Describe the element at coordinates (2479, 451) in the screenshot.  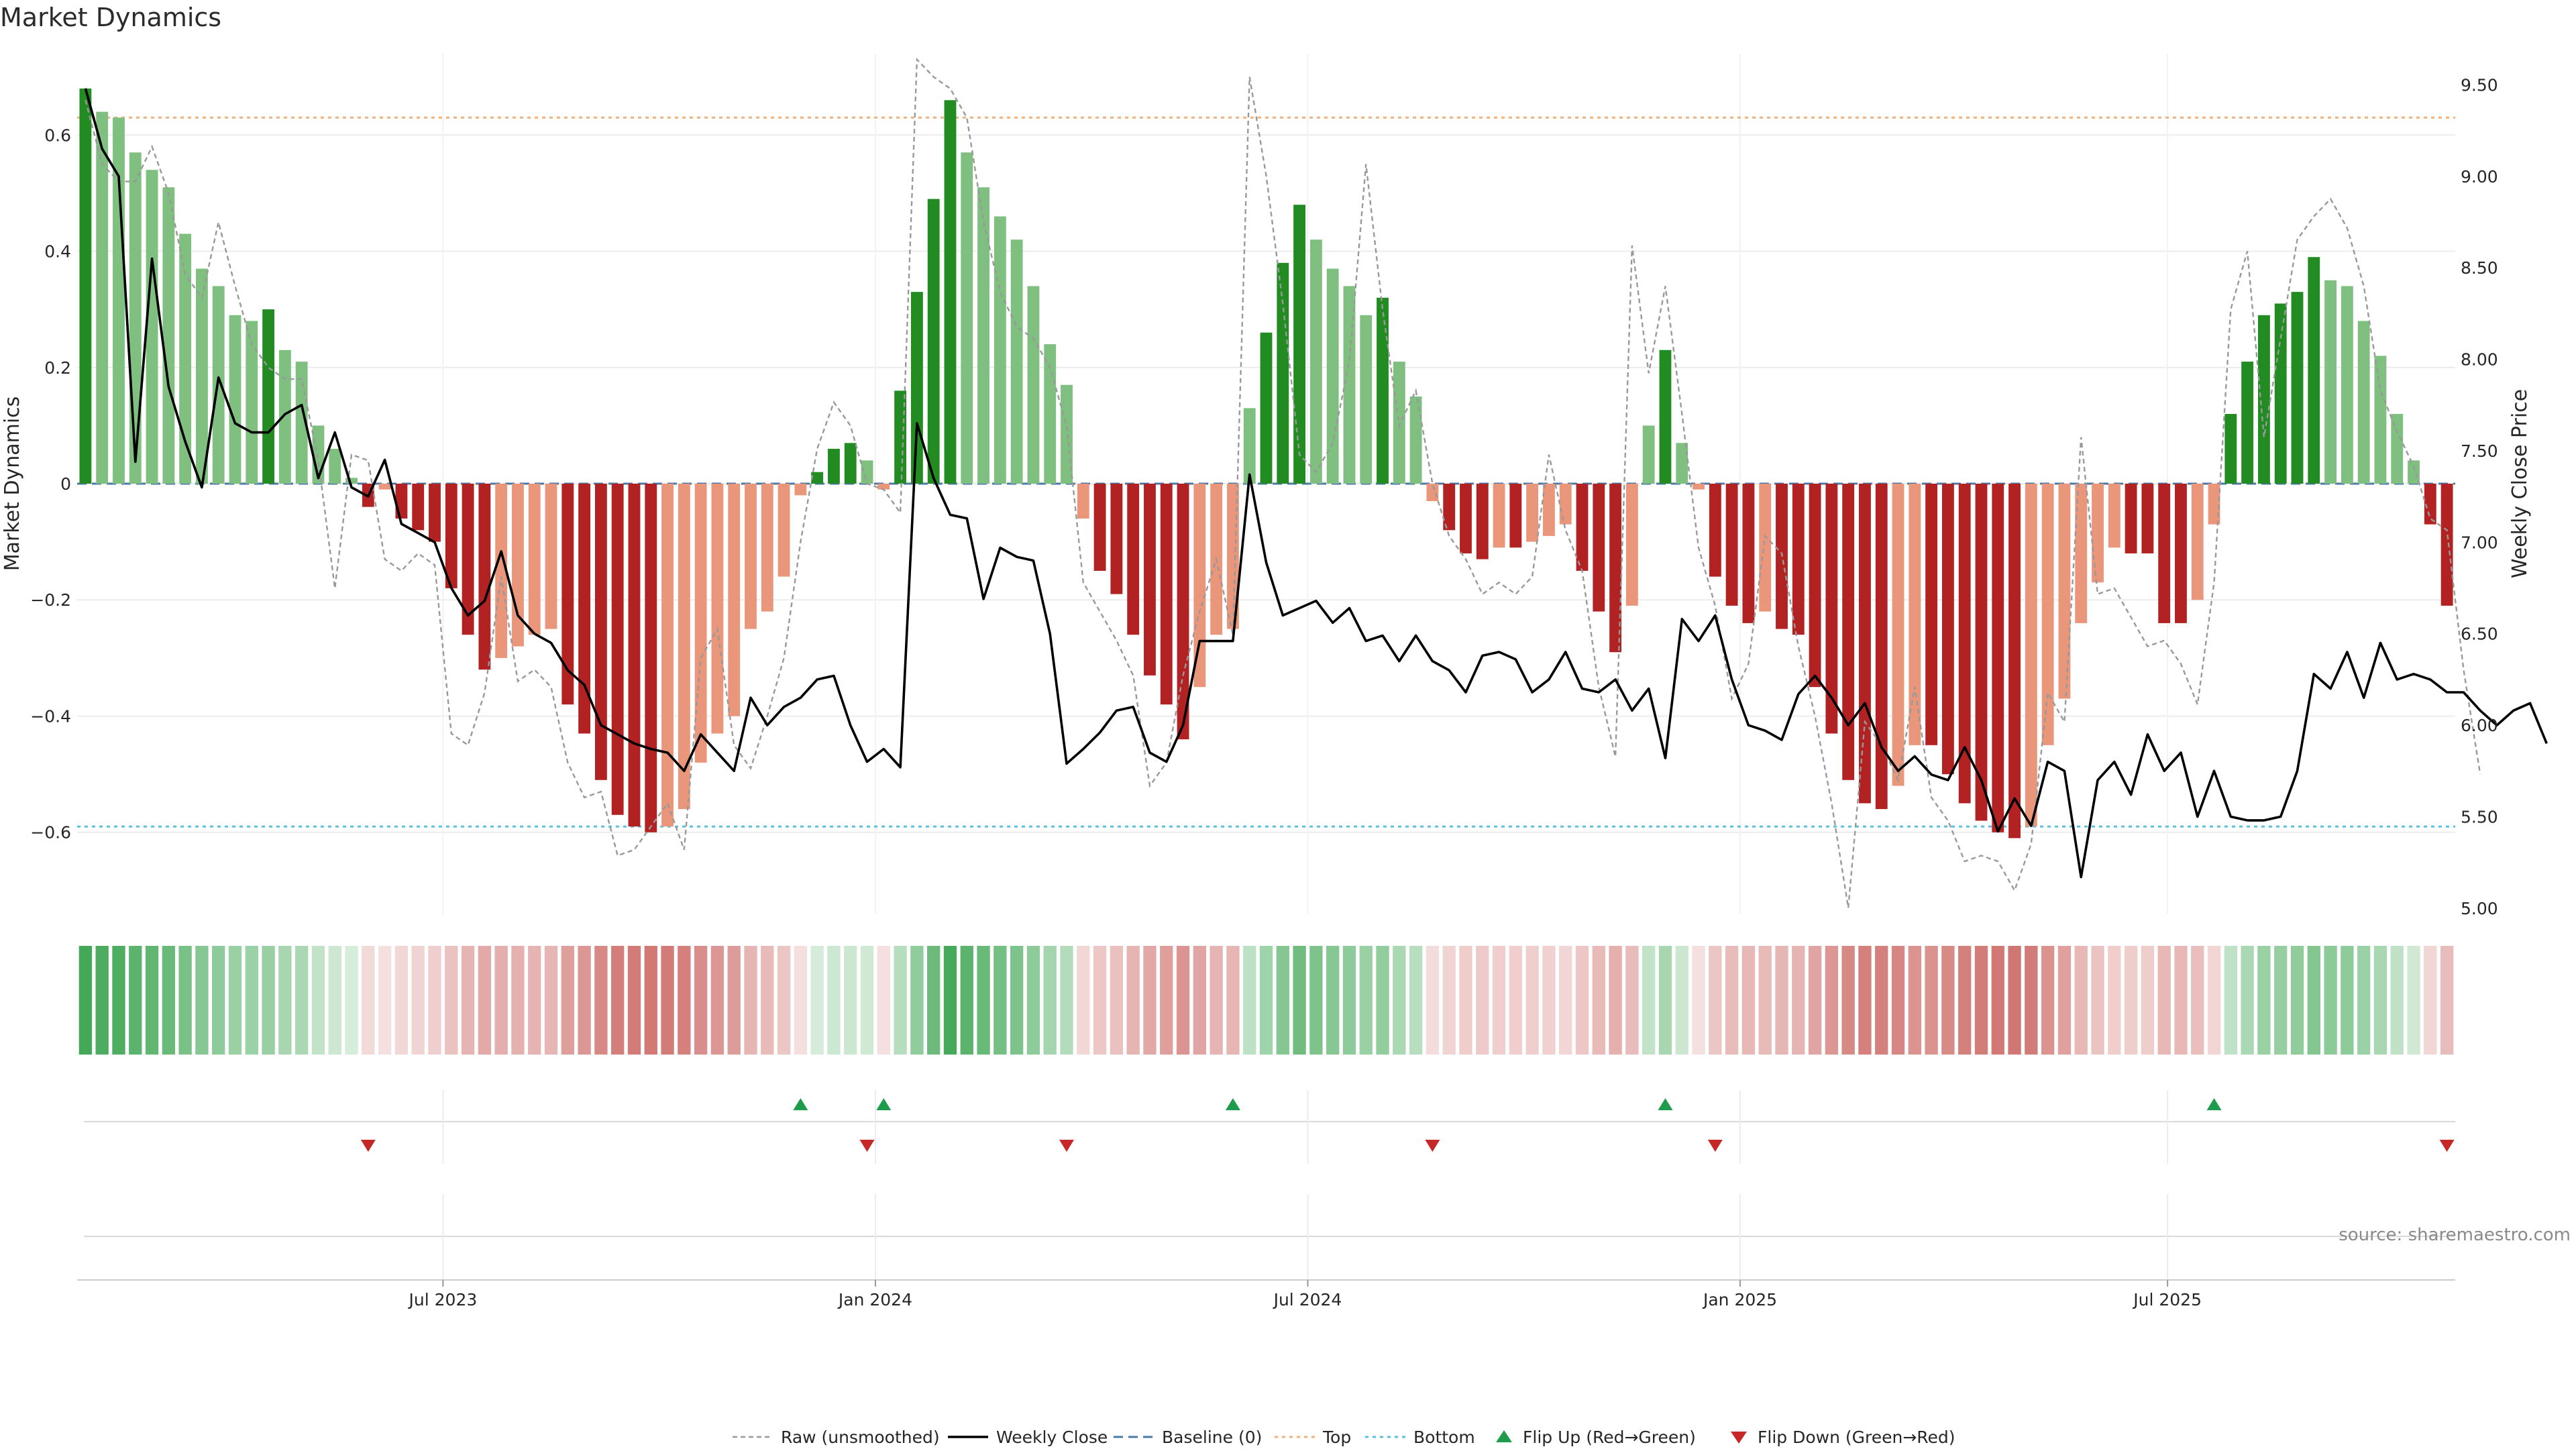
I see `y-right-tick-label: 7.50` at that location.